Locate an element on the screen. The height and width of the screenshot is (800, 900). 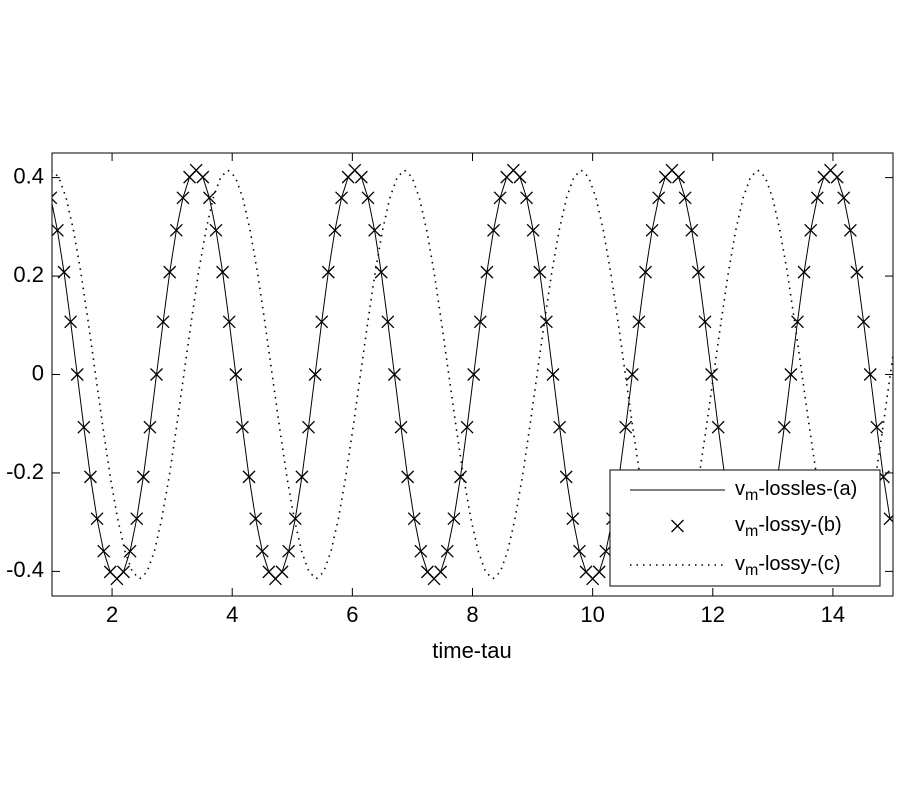
legend-marker is located at coordinates (677, 526).